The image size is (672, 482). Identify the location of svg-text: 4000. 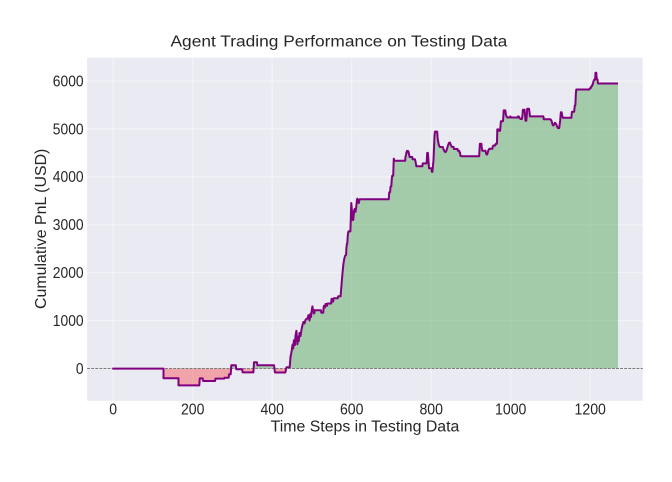
(68, 177).